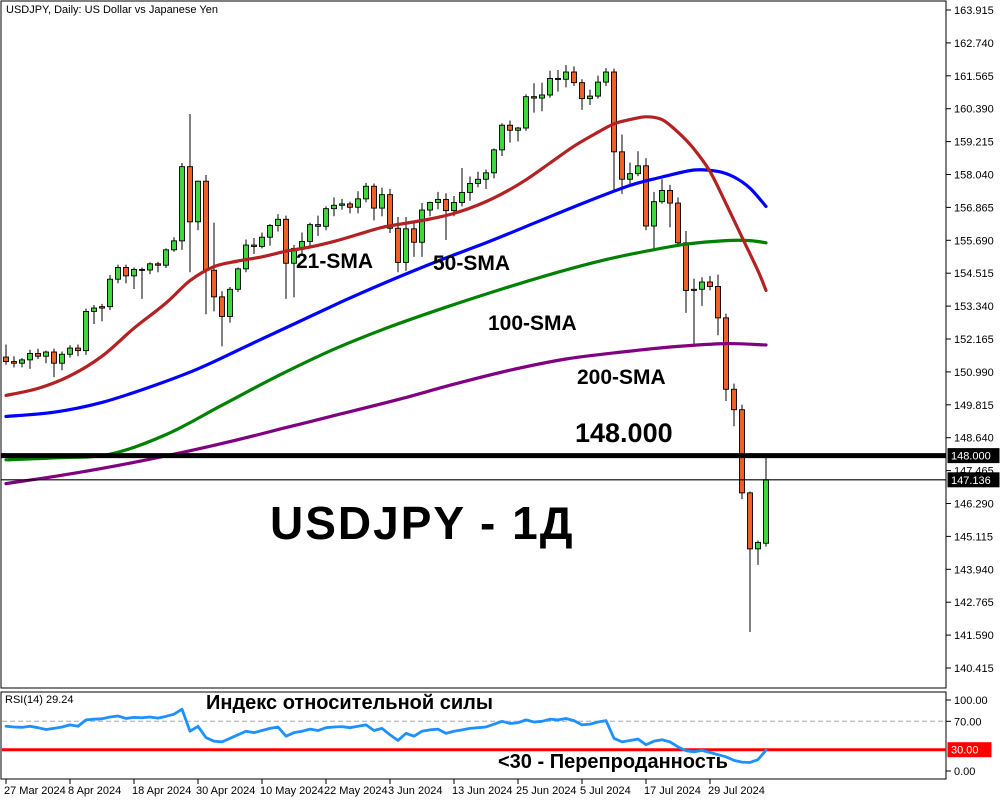 The height and width of the screenshot is (800, 1000). Describe the element at coordinates (605, 791) in the screenshot. I see `date-tick-label: 5 Jul 2024` at that location.